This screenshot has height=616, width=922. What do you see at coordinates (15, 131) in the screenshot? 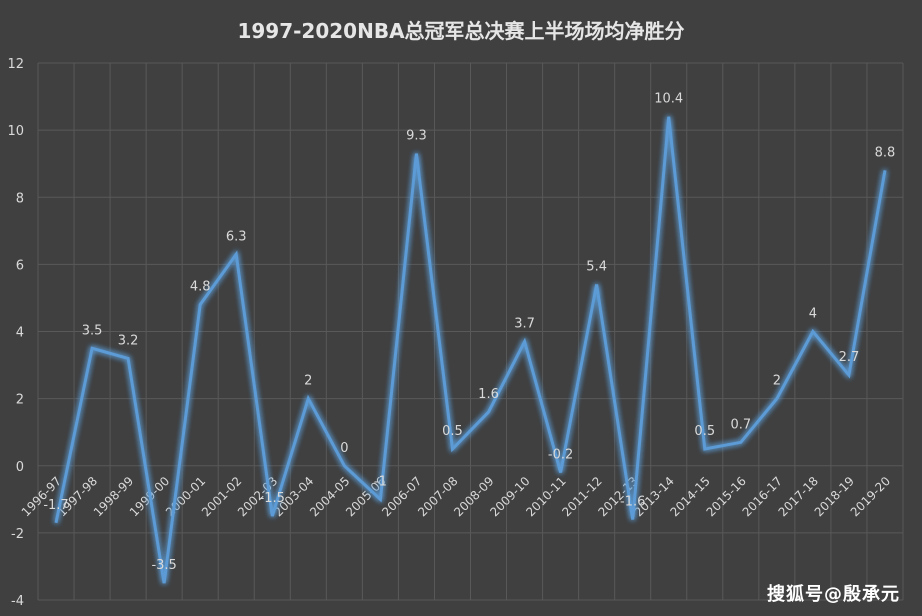
I see `y-tick-label: 10` at bounding box center [15, 131].